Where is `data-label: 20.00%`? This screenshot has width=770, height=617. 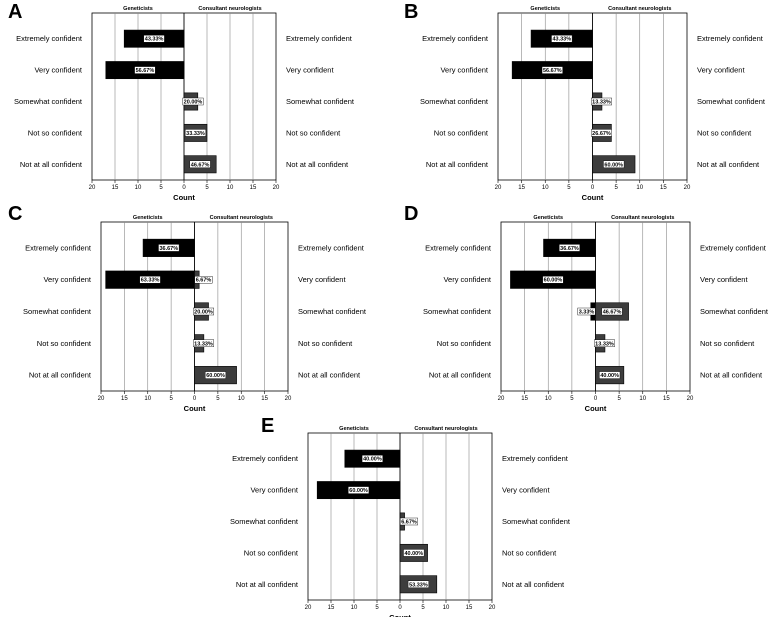
data-label: 20.00% is located at coordinates (193, 103).